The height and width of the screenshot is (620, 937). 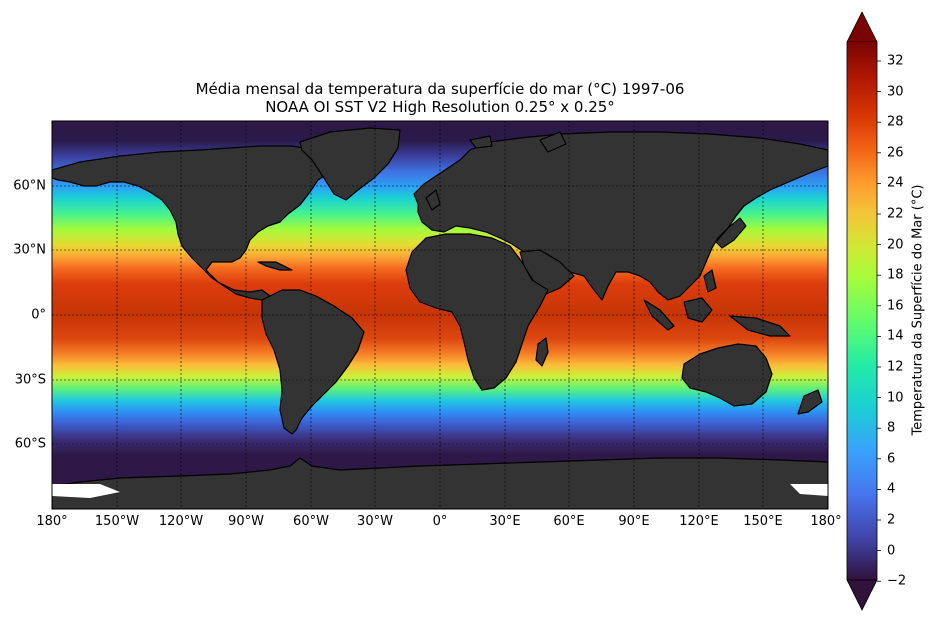 I want to click on colorbar-tick-label: 16, so click(x=895, y=306).